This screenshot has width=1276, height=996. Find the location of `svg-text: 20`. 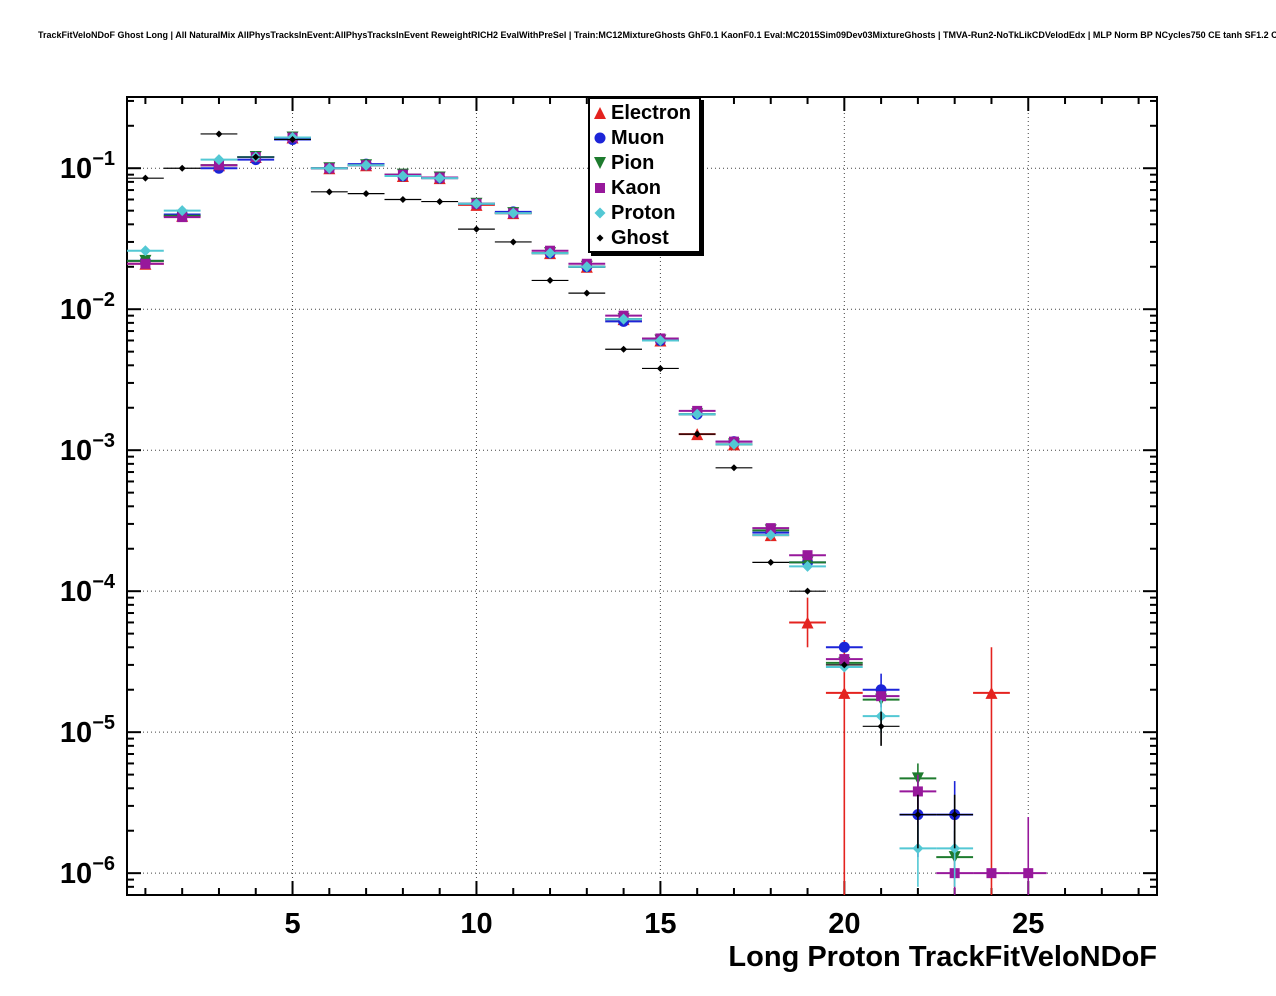

svg-text: 20 is located at coordinates (844, 924).